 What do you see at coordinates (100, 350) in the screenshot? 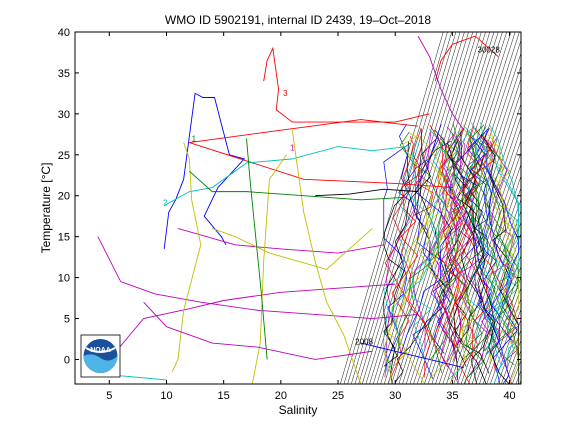
I see `svg-text: NOAA` at bounding box center [100, 350].